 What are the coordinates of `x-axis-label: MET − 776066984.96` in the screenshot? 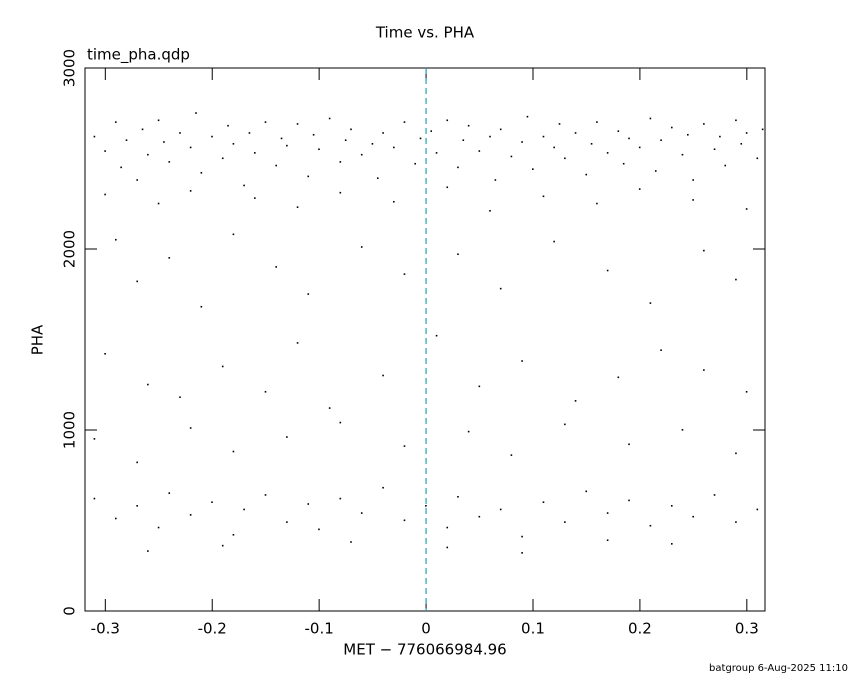 It's located at (424, 650).